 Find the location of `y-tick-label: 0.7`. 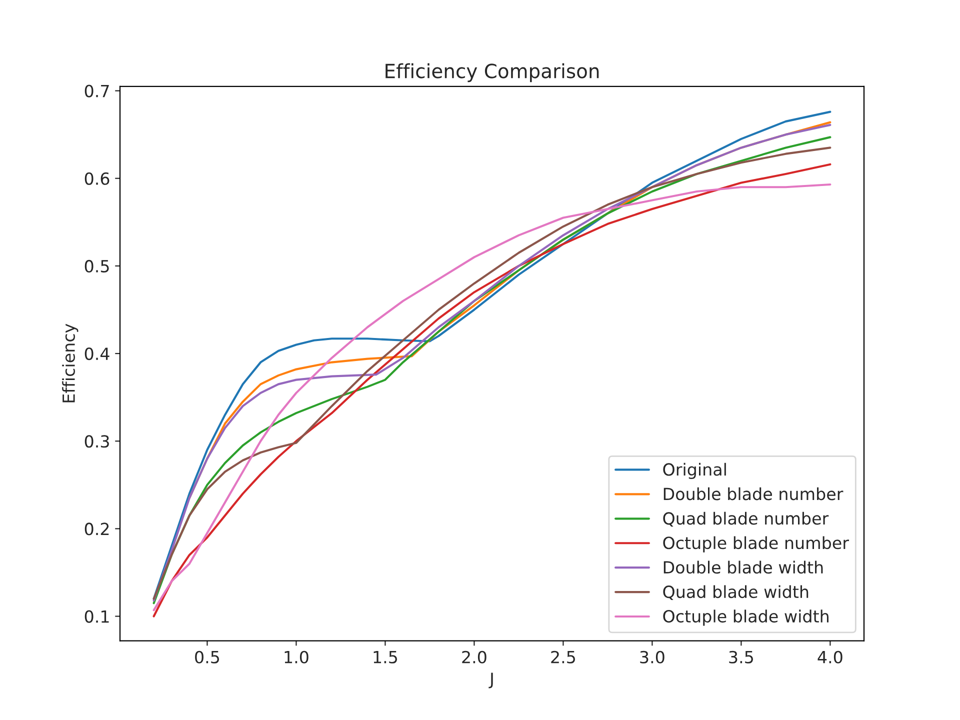

y-tick-label: 0.7 is located at coordinates (96, 91).